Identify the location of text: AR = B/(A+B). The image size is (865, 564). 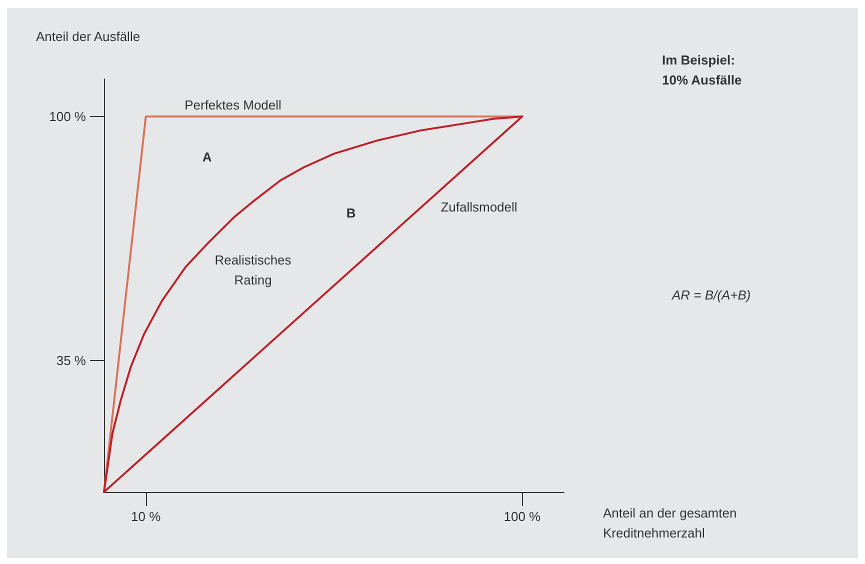
(711, 295).